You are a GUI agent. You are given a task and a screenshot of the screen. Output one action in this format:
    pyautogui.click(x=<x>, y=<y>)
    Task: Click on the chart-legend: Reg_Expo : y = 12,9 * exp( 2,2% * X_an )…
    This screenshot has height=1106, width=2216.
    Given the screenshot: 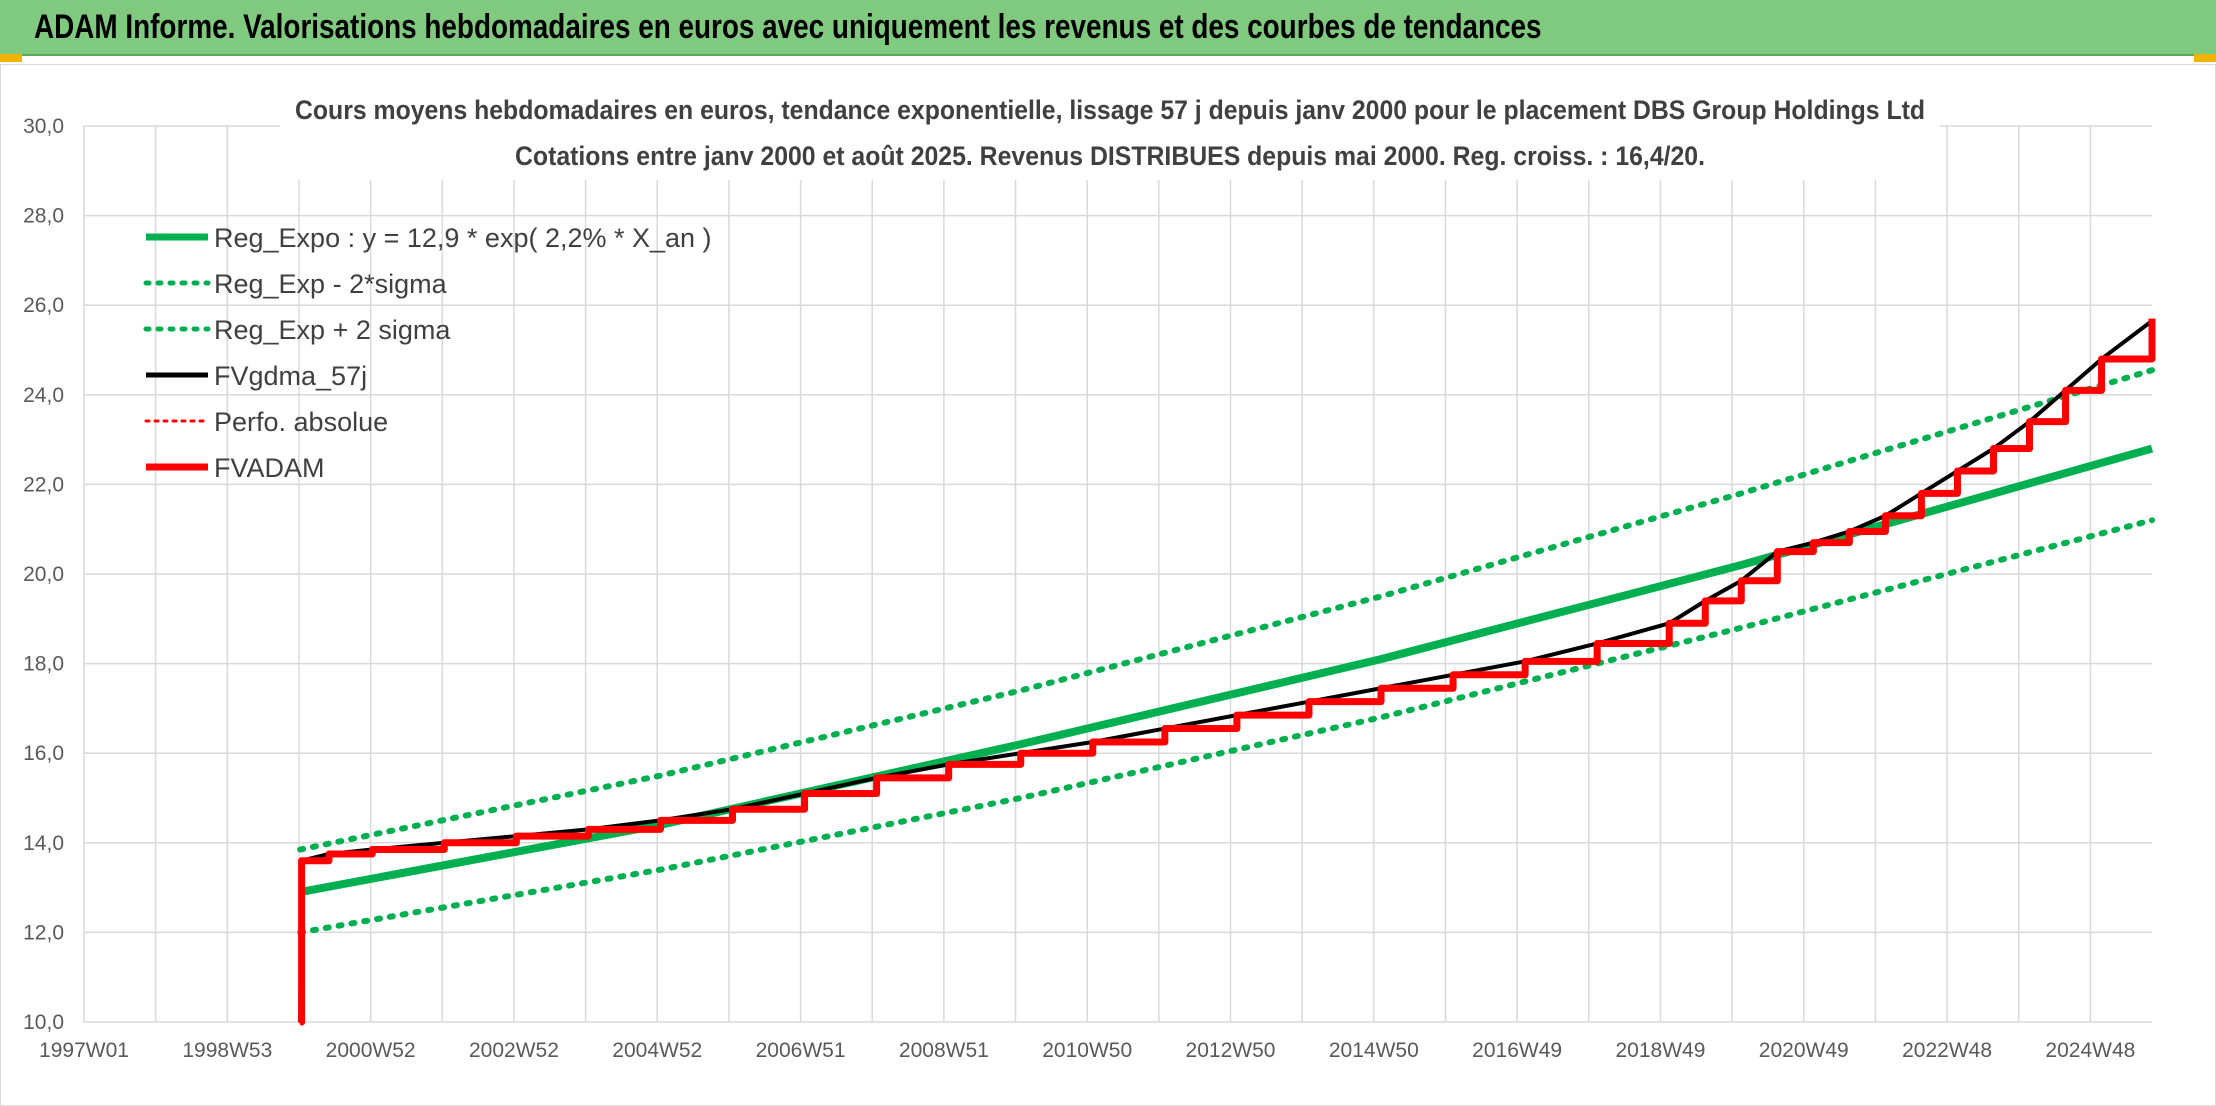 What is the action you would take?
    pyautogui.click(x=427, y=353)
    